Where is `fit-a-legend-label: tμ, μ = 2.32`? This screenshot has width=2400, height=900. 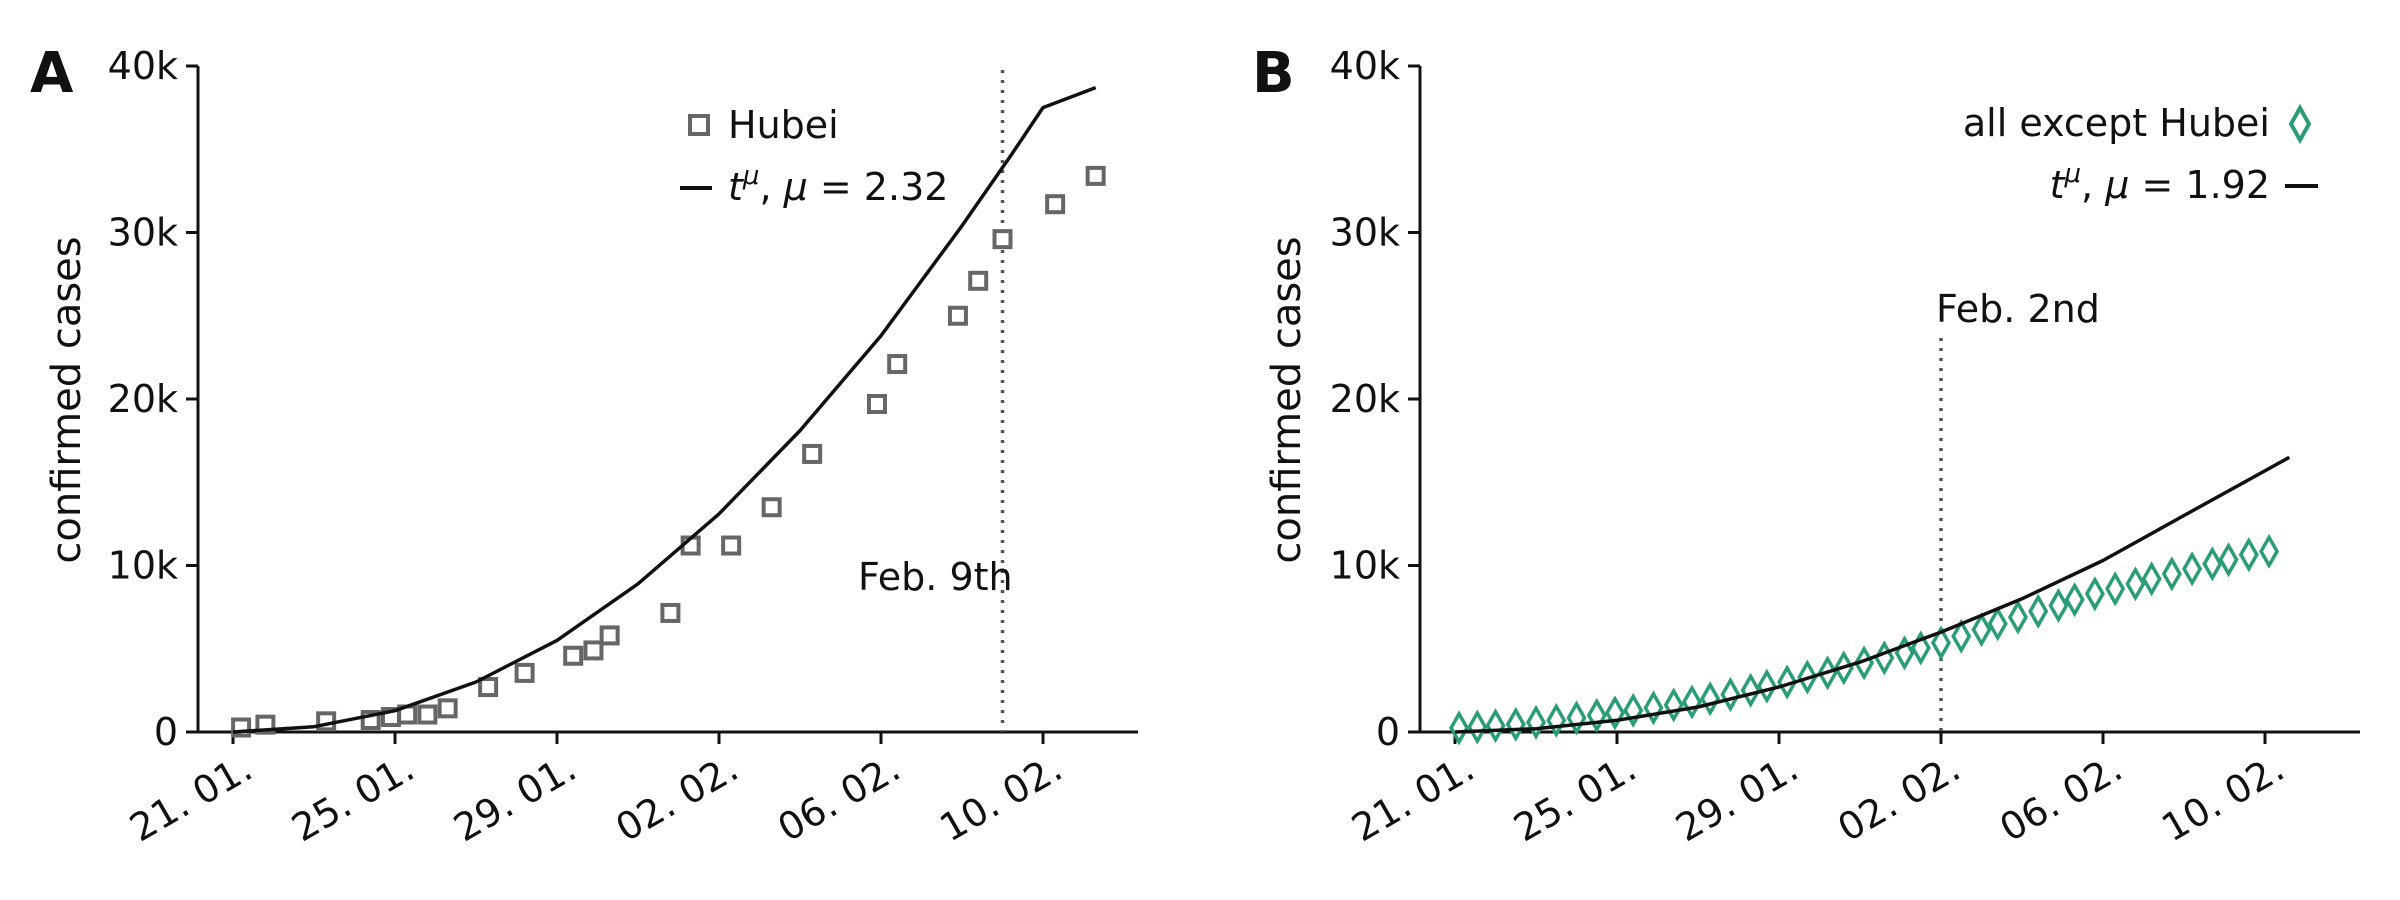 fit-a-legend-label: tμ, μ = 2.32 is located at coordinates (838, 185).